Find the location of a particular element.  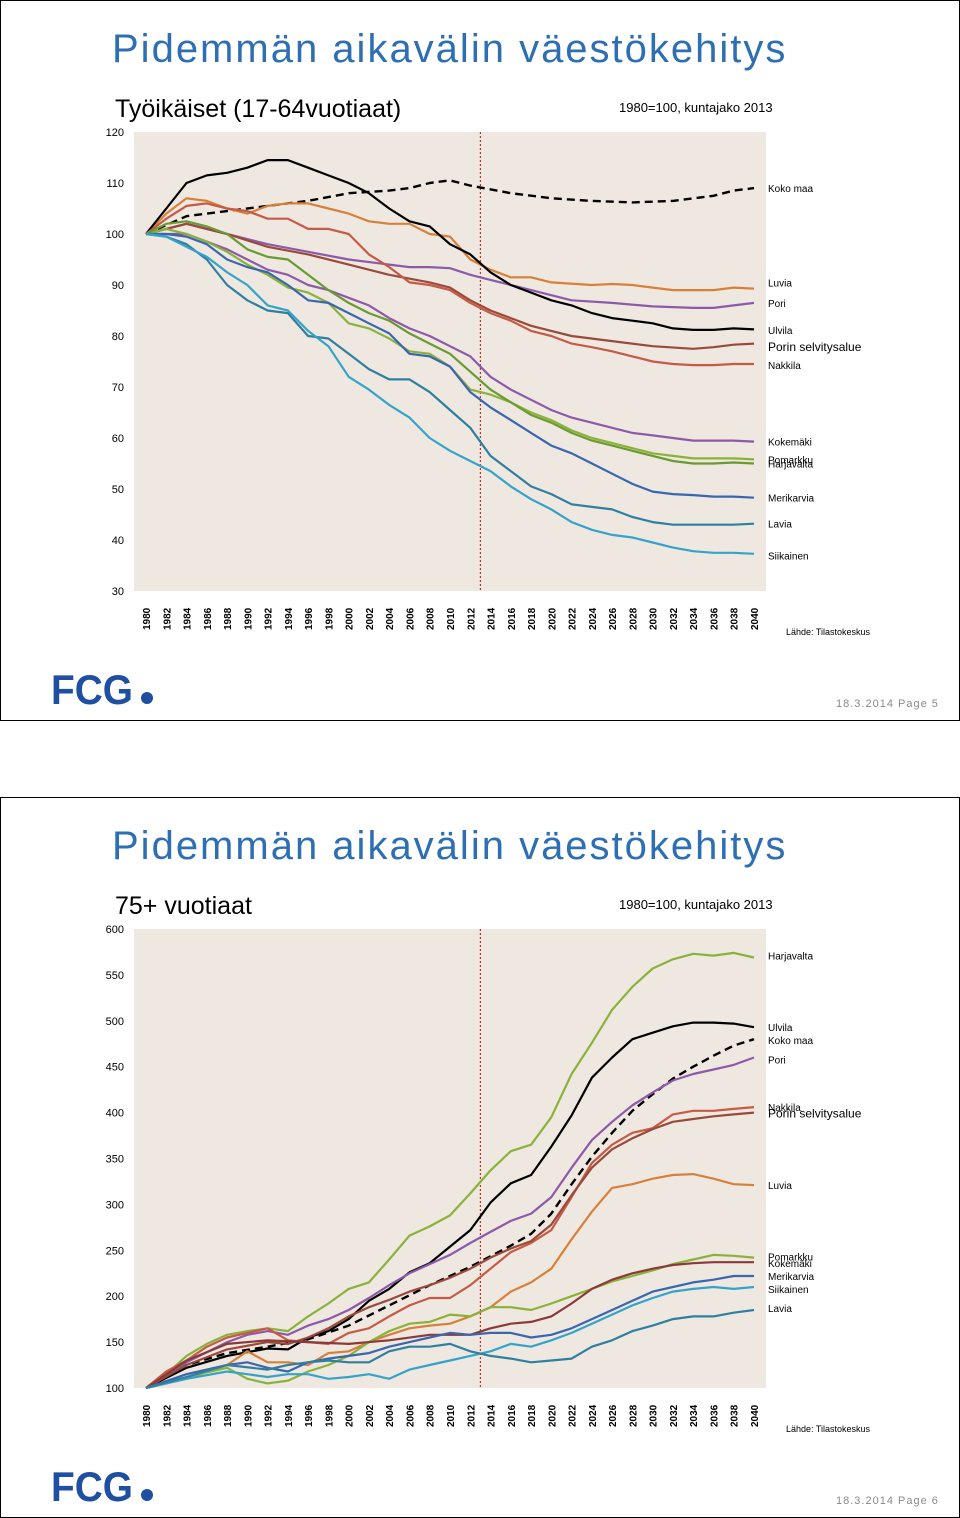

x-tick-label: 2010 is located at coordinates (451, 618).